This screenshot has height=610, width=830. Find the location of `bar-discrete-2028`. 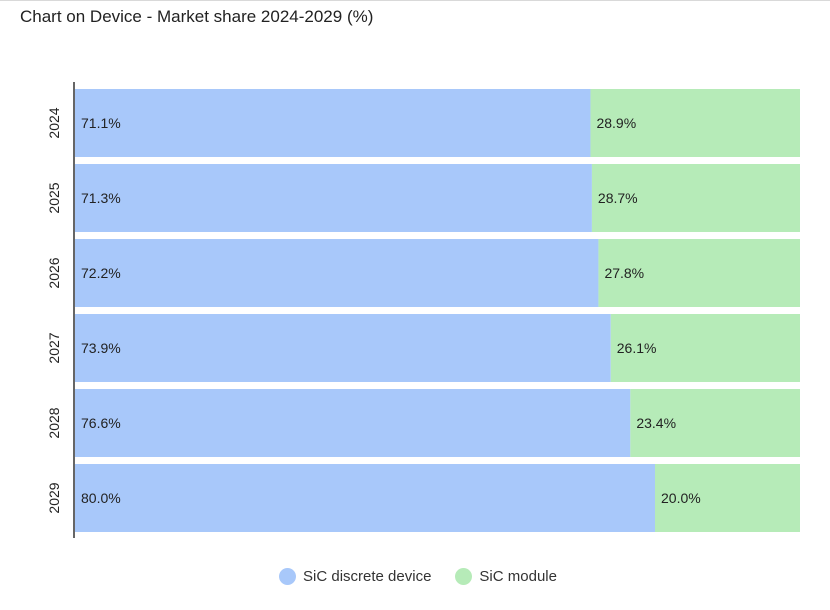

bar-discrete-2028 is located at coordinates (353, 423).